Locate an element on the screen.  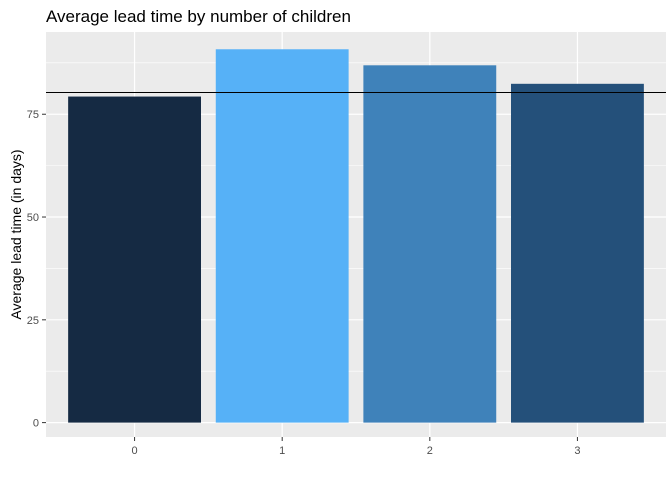
chart-title: Average lead time by number of children is located at coordinates (198, 16).